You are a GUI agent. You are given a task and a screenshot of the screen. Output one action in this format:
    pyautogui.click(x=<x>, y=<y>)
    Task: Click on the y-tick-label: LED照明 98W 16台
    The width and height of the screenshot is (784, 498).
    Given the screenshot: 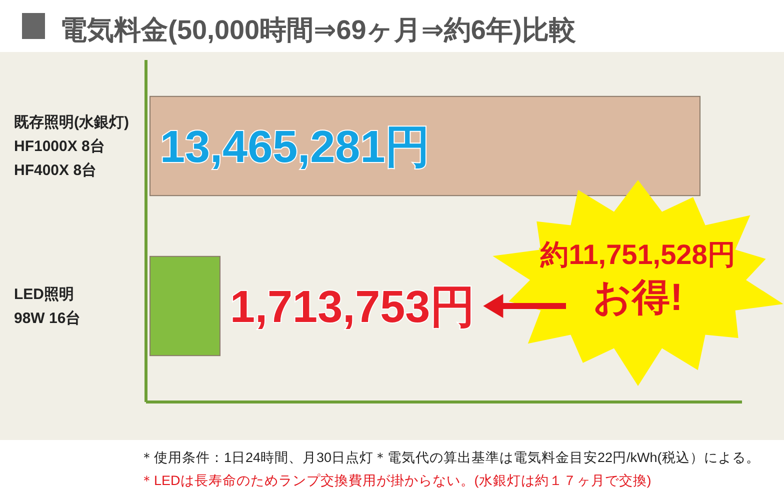 What is the action you would take?
    pyautogui.click(x=47, y=306)
    